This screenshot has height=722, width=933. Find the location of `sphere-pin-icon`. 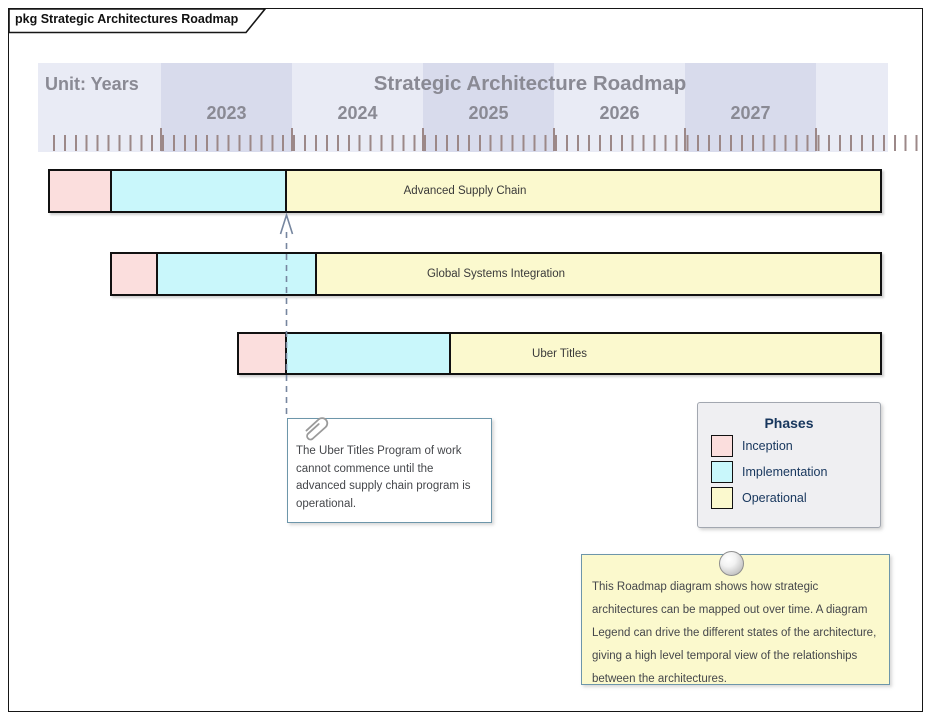

sphere-pin-icon is located at coordinates (731, 563).